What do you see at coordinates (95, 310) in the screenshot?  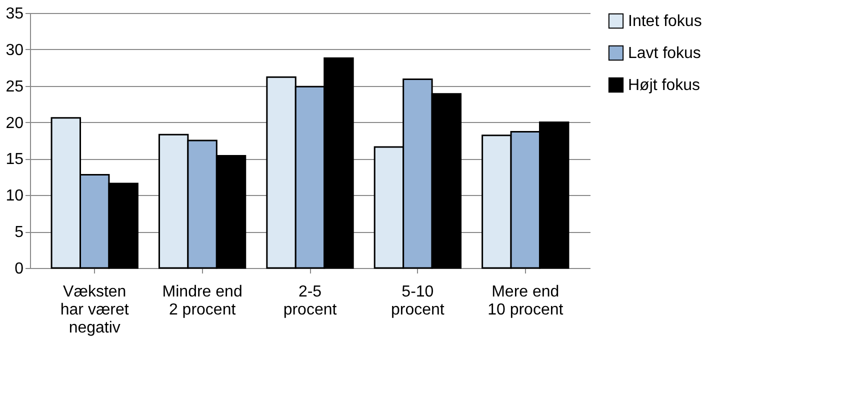 I see `x-tick-label: Væksten har været negativ` at bounding box center [95, 310].